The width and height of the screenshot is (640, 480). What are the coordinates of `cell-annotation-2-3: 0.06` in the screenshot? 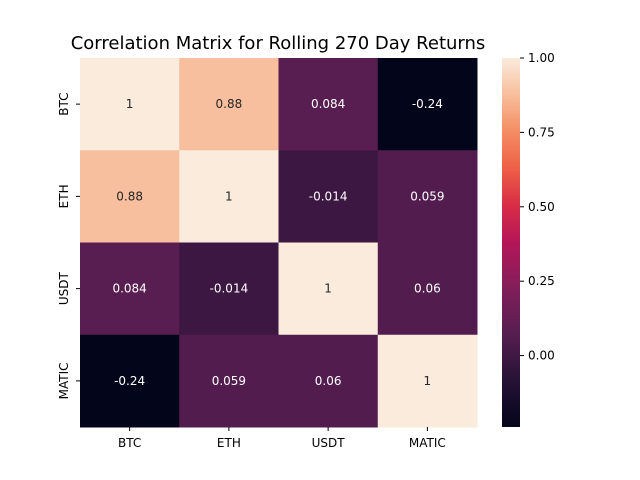 It's located at (427, 289).